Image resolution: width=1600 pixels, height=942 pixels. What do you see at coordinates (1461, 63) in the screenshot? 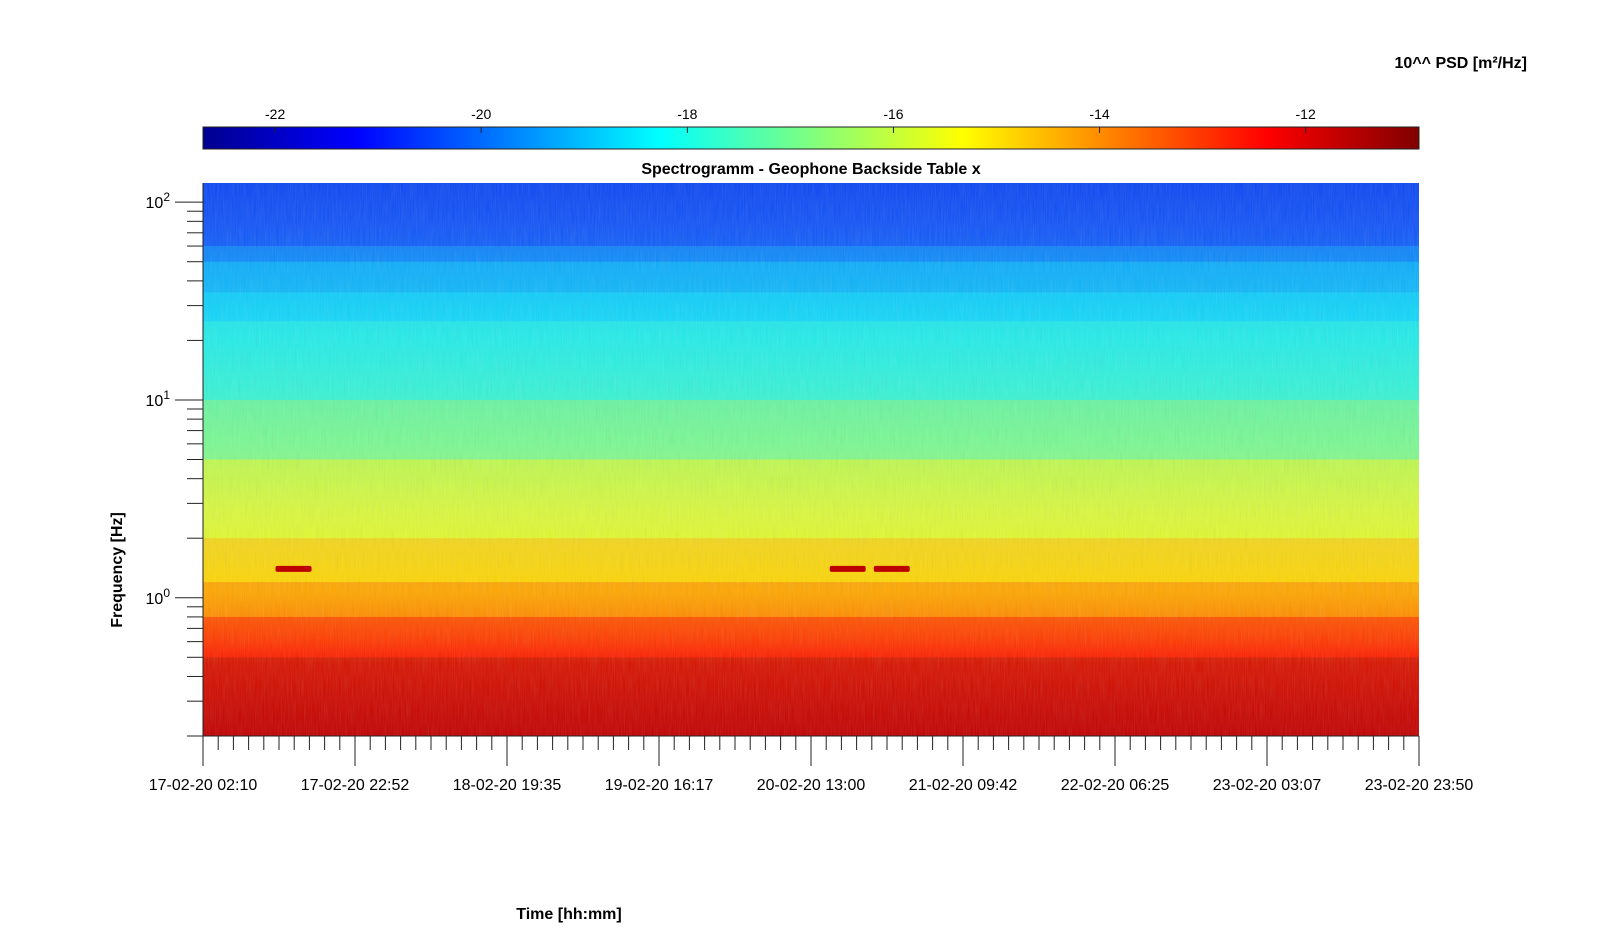
I see `colorbar-label: 10^^ PSD [m²/Hz]` at bounding box center [1461, 63].